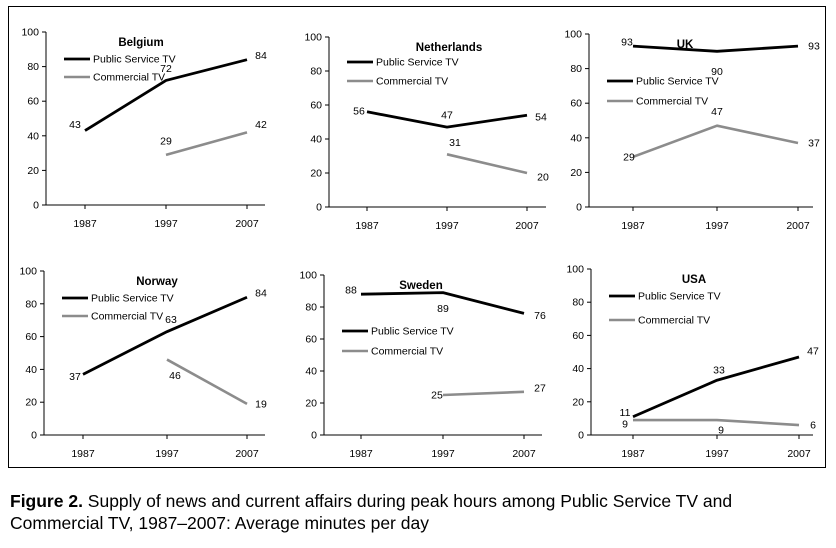 The image size is (836, 548). What do you see at coordinates (140, 43) in the screenshot?
I see `chart-title: Belgium` at bounding box center [140, 43].